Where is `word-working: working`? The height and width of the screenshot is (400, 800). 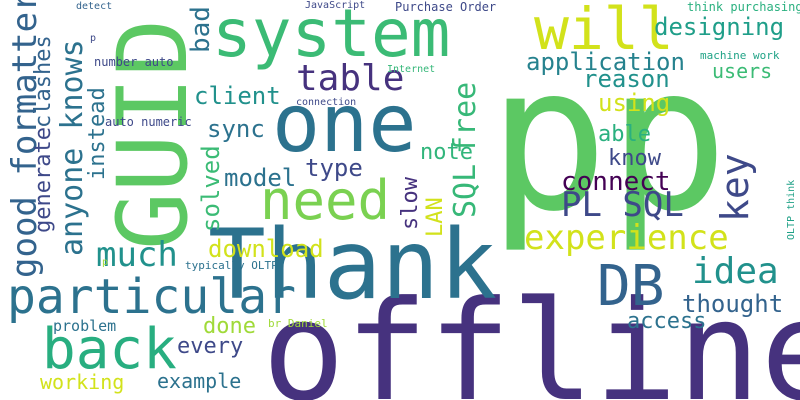 word-working: working is located at coordinates (82, 382).